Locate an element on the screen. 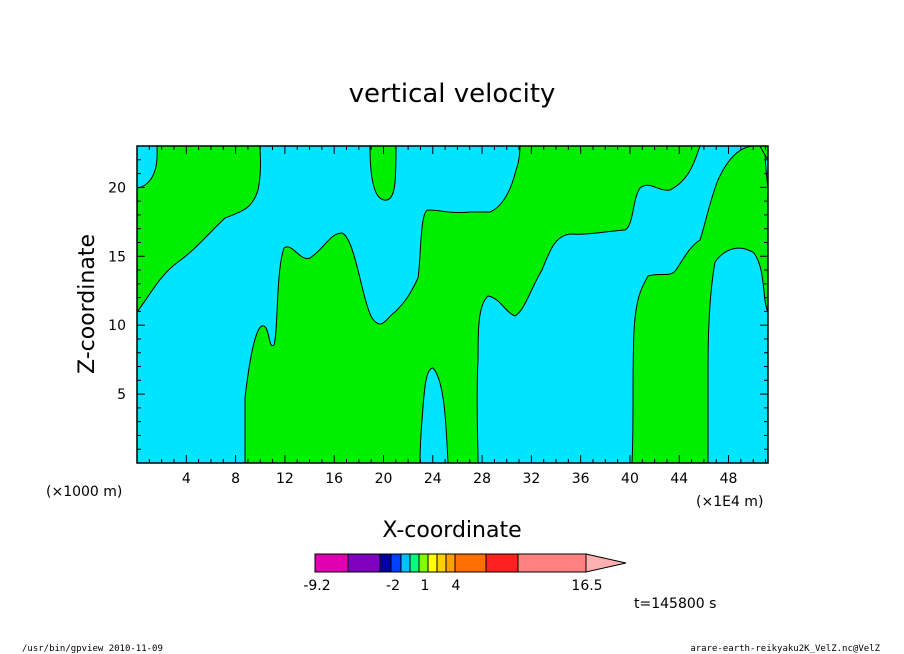 The width and height of the screenshot is (904, 654). x-tick-label: 4 is located at coordinates (186, 479).